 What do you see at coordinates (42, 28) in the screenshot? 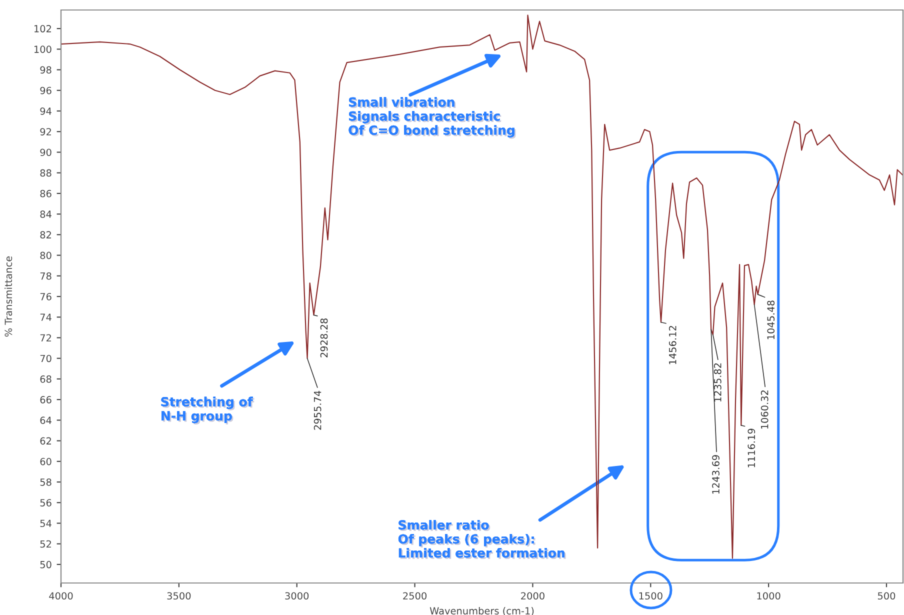
I see `y-tick-label: 102` at bounding box center [42, 28].